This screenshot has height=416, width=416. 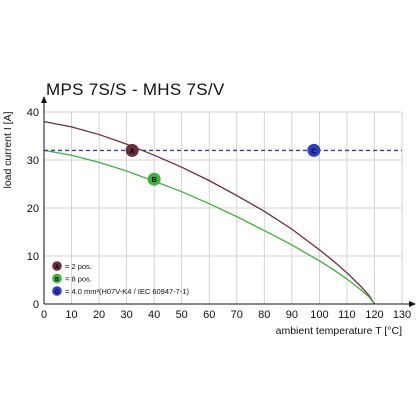 I want to click on x-tick-label: 80, so click(x=264, y=315).